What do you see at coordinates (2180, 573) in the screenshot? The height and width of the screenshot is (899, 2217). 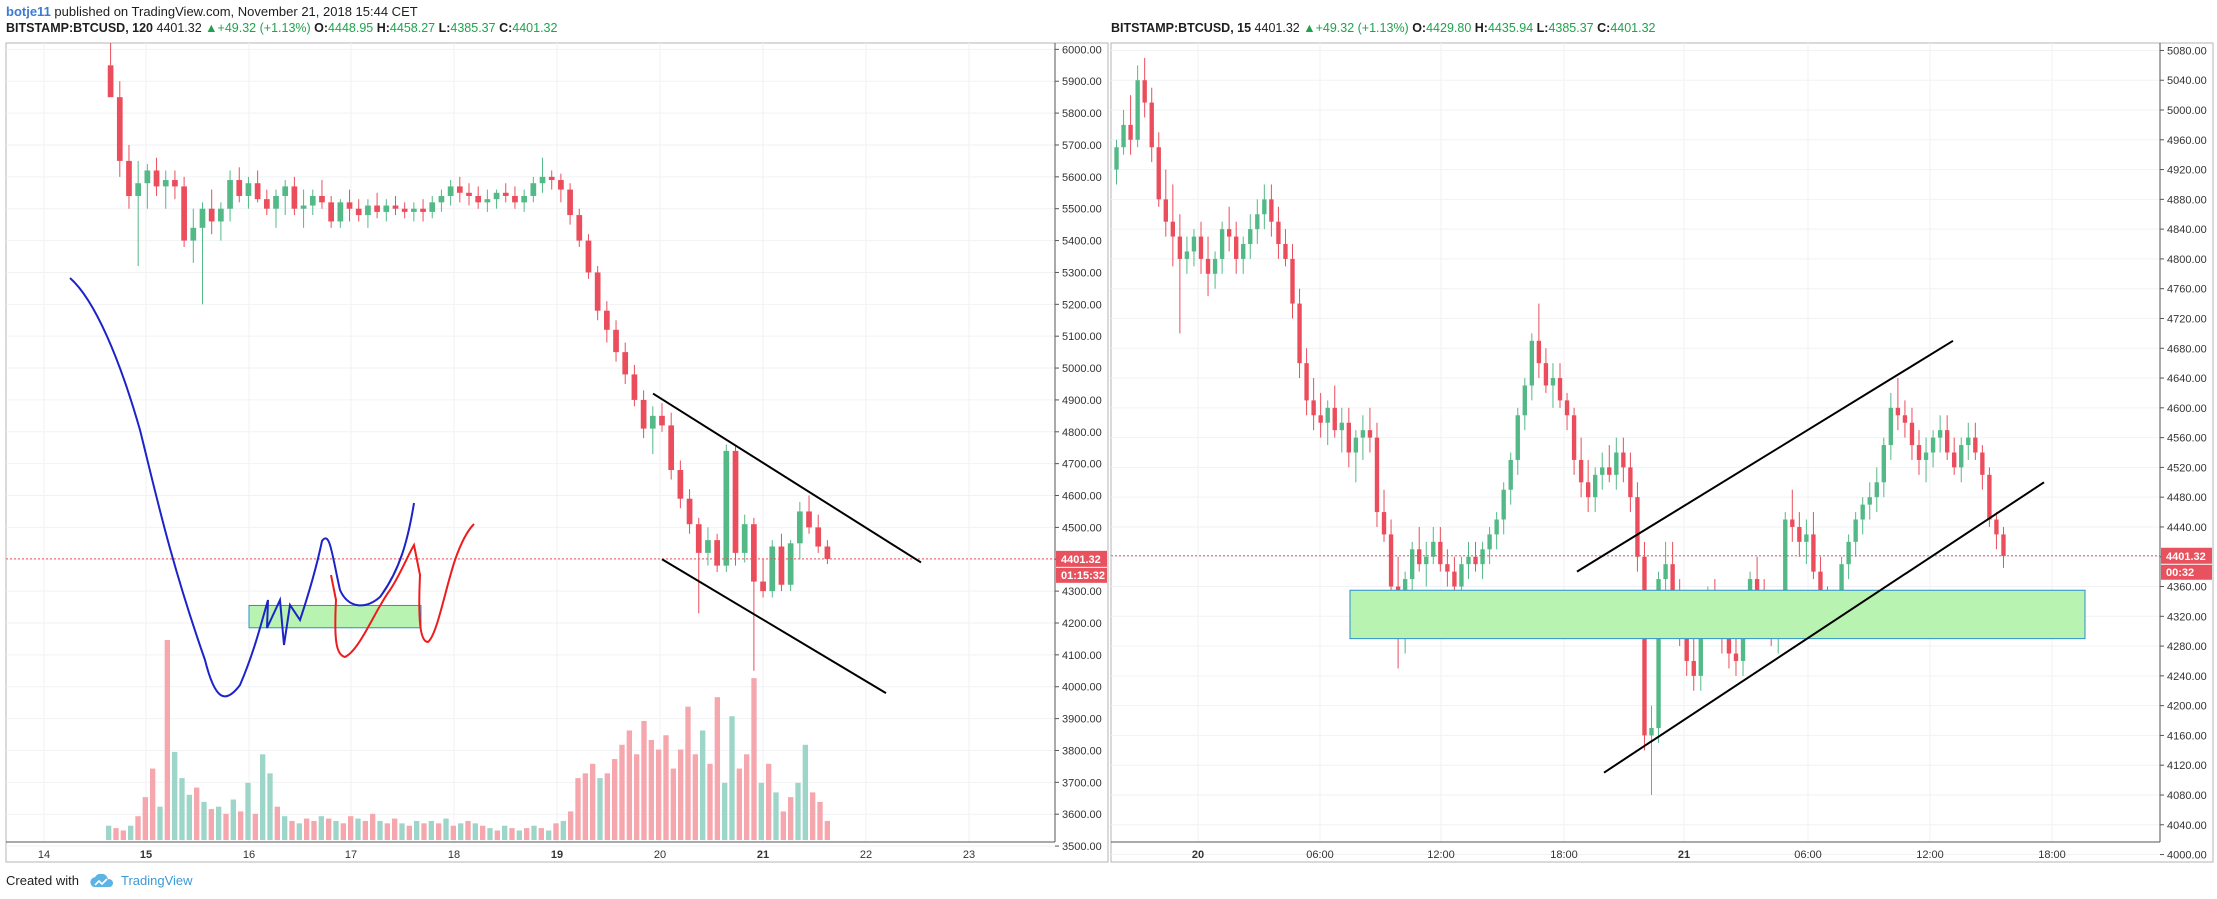 I see `right-countdown: 00:32` at bounding box center [2180, 573].